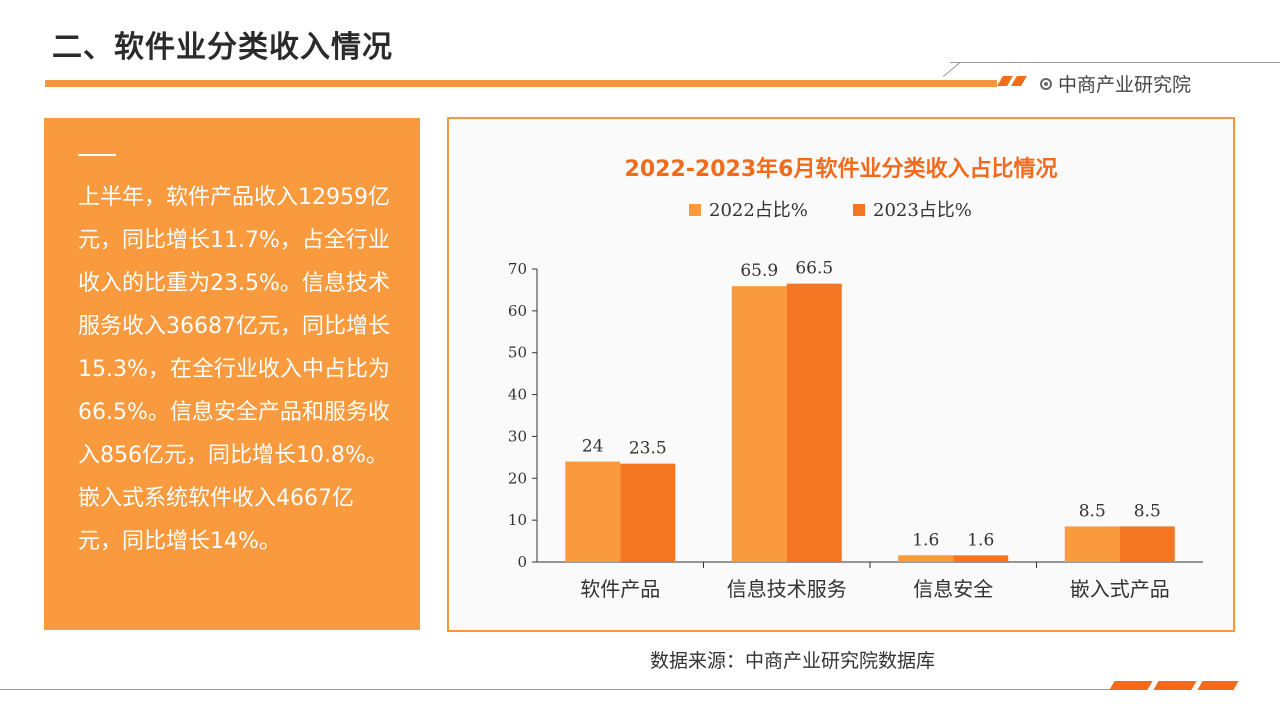 This screenshot has width=1280, height=720. Describe the element at coordinates (953, 589) in the screenshot. I see `x-tick-label: 信息安全` at that location.